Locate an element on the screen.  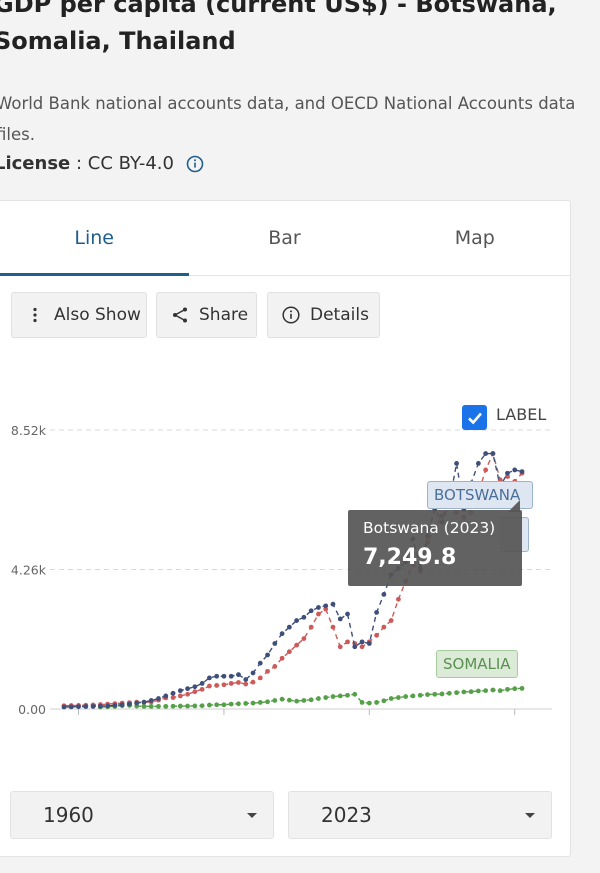
details-button: Details is located at coordinates (323, 315).